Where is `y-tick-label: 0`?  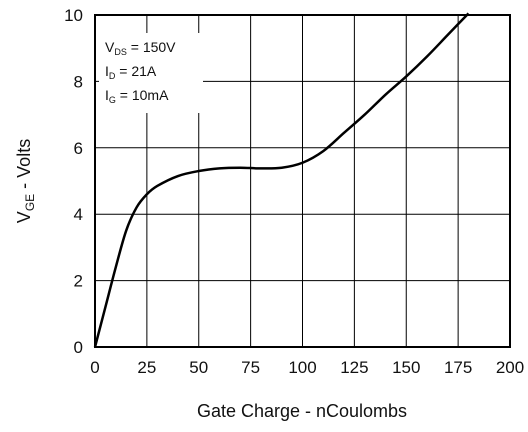 y-tick-label: 0 is located at coordinates (78, 347).